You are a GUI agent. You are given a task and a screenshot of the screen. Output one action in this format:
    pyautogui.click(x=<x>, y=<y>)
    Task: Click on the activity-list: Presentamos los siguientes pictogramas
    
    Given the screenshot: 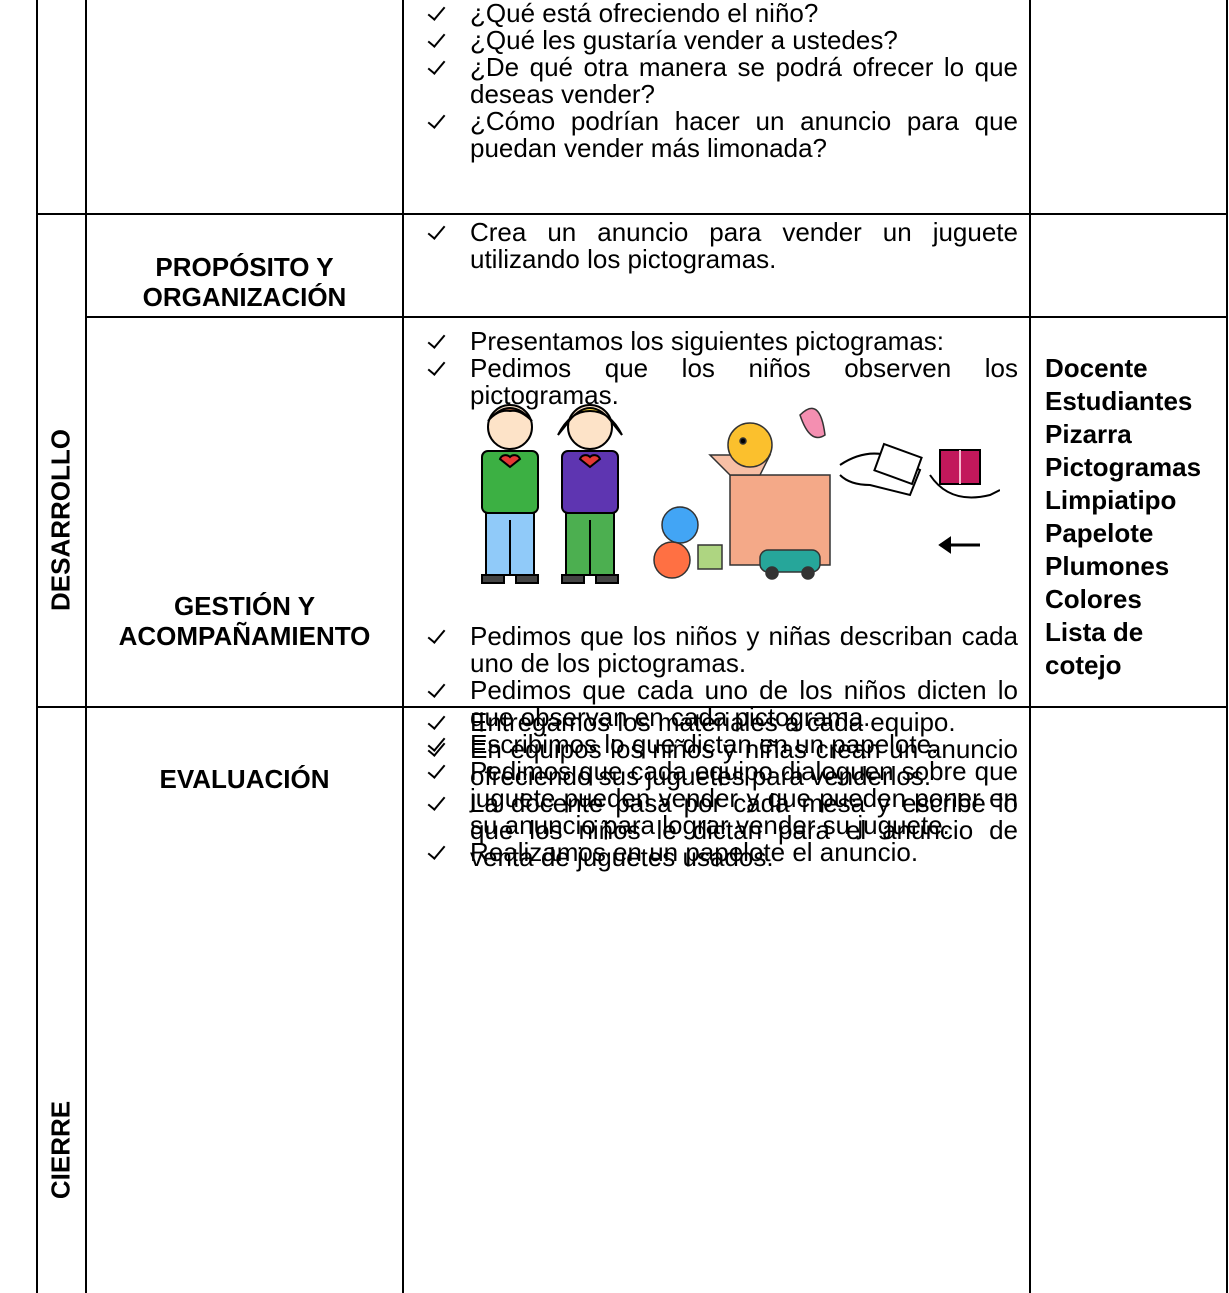 What is the action you would take?
    pyautogui.click(x=719, y=368)
    